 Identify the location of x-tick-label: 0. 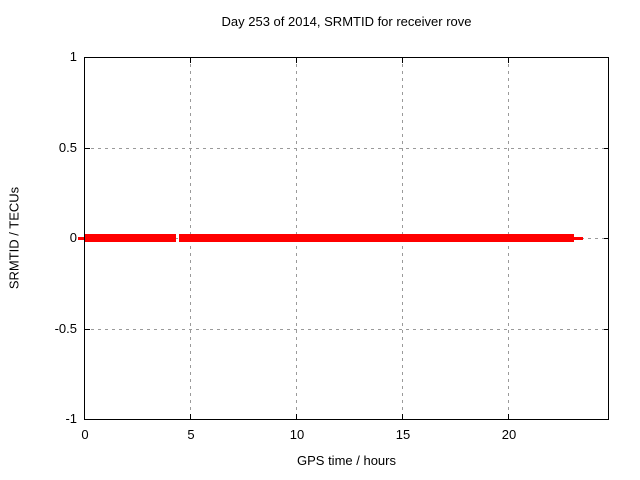
(85, 434).